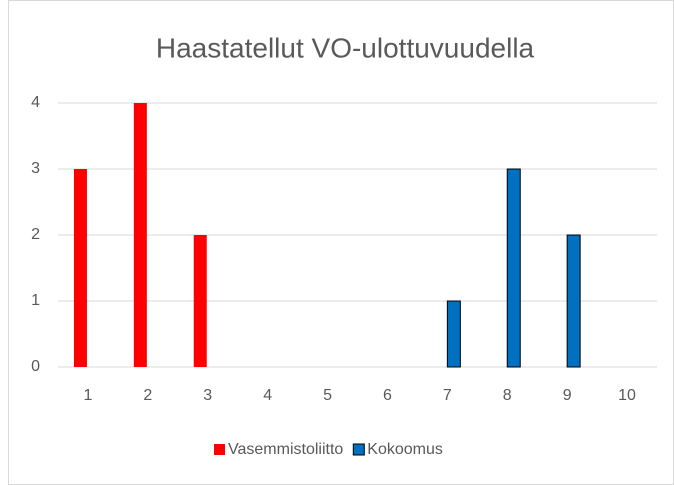 The height and width of the screenshot is (485, 674). What do you see at coordinates (345, 47) in the screenshot?
I see `chart-title: Haastatellut VO-ulottuvuudella` at bounding box center [345, 47].